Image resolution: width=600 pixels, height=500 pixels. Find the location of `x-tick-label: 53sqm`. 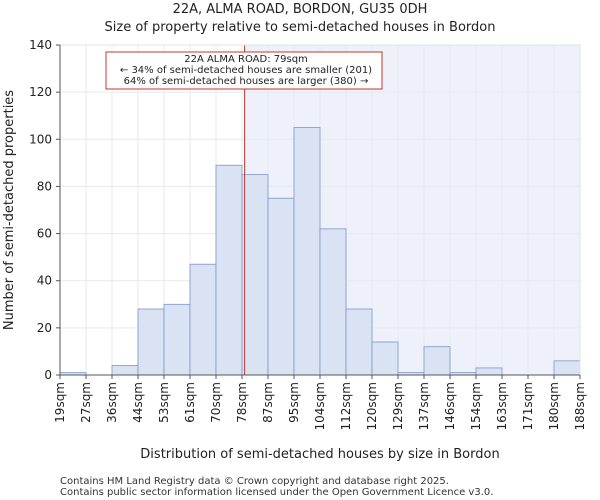

x-tick-label: 53sqm is located at coordinates (164, 402).